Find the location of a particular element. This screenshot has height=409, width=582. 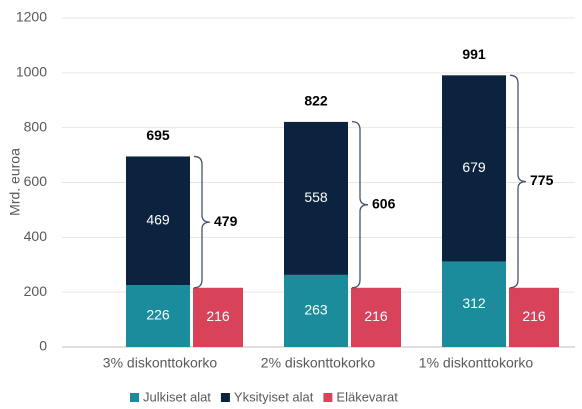

y-tick-label: 0 is located at coordinates (43, 346).